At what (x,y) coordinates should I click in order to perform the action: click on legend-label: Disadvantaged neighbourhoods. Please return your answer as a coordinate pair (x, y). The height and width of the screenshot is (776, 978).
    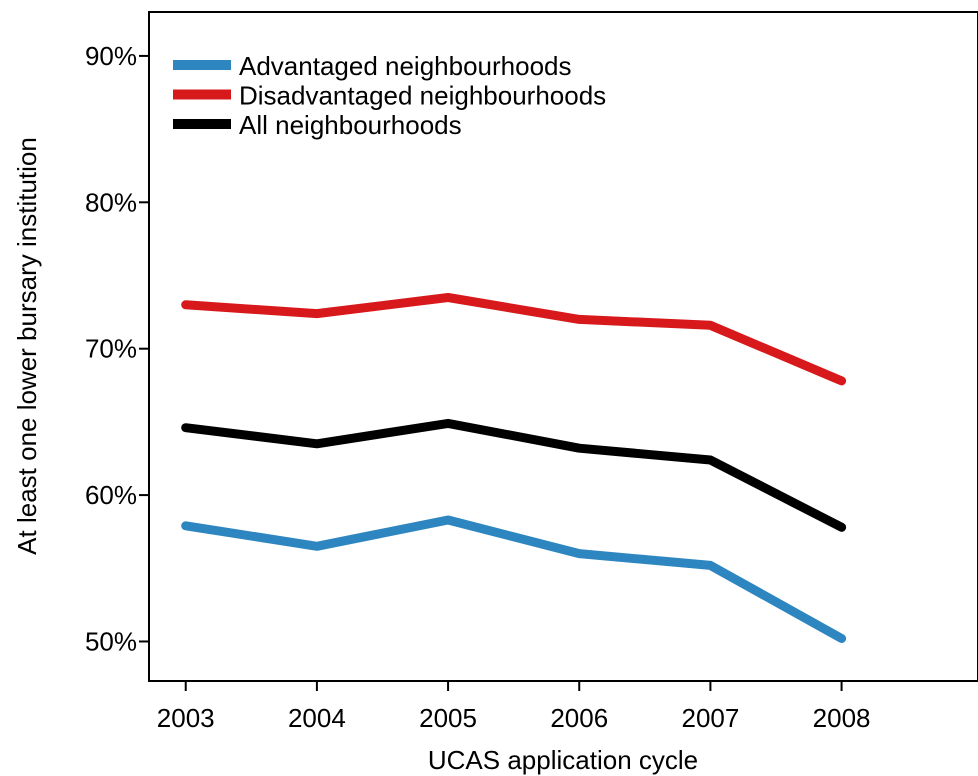
    Looking at the image, I should click on (422, 96).